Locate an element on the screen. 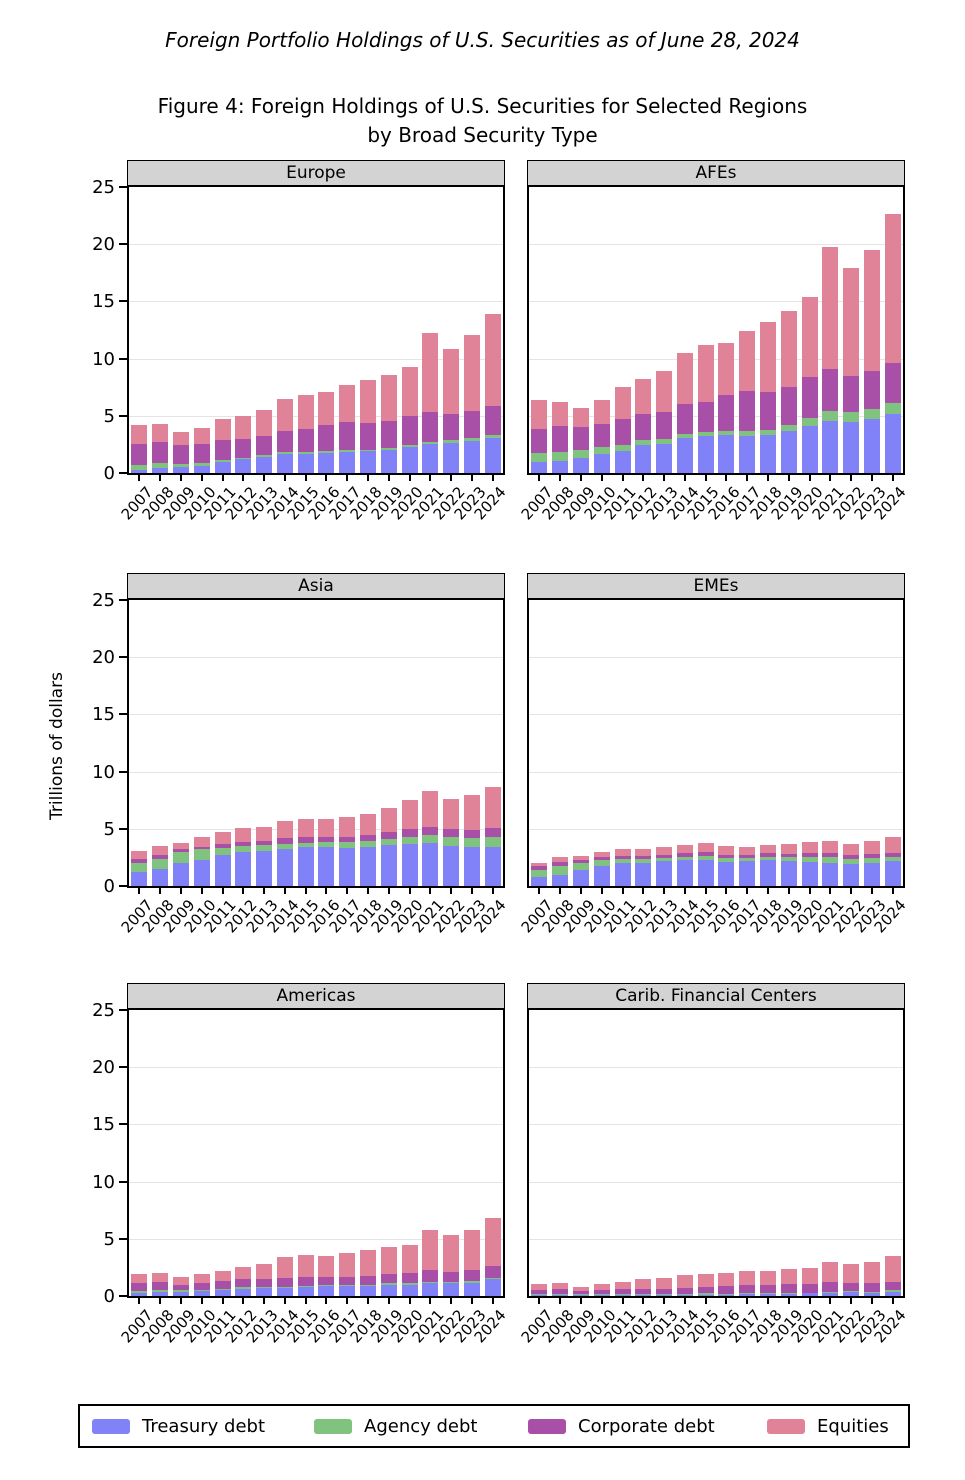  stacked-bar-2024 is located at coordinates (892, 861).